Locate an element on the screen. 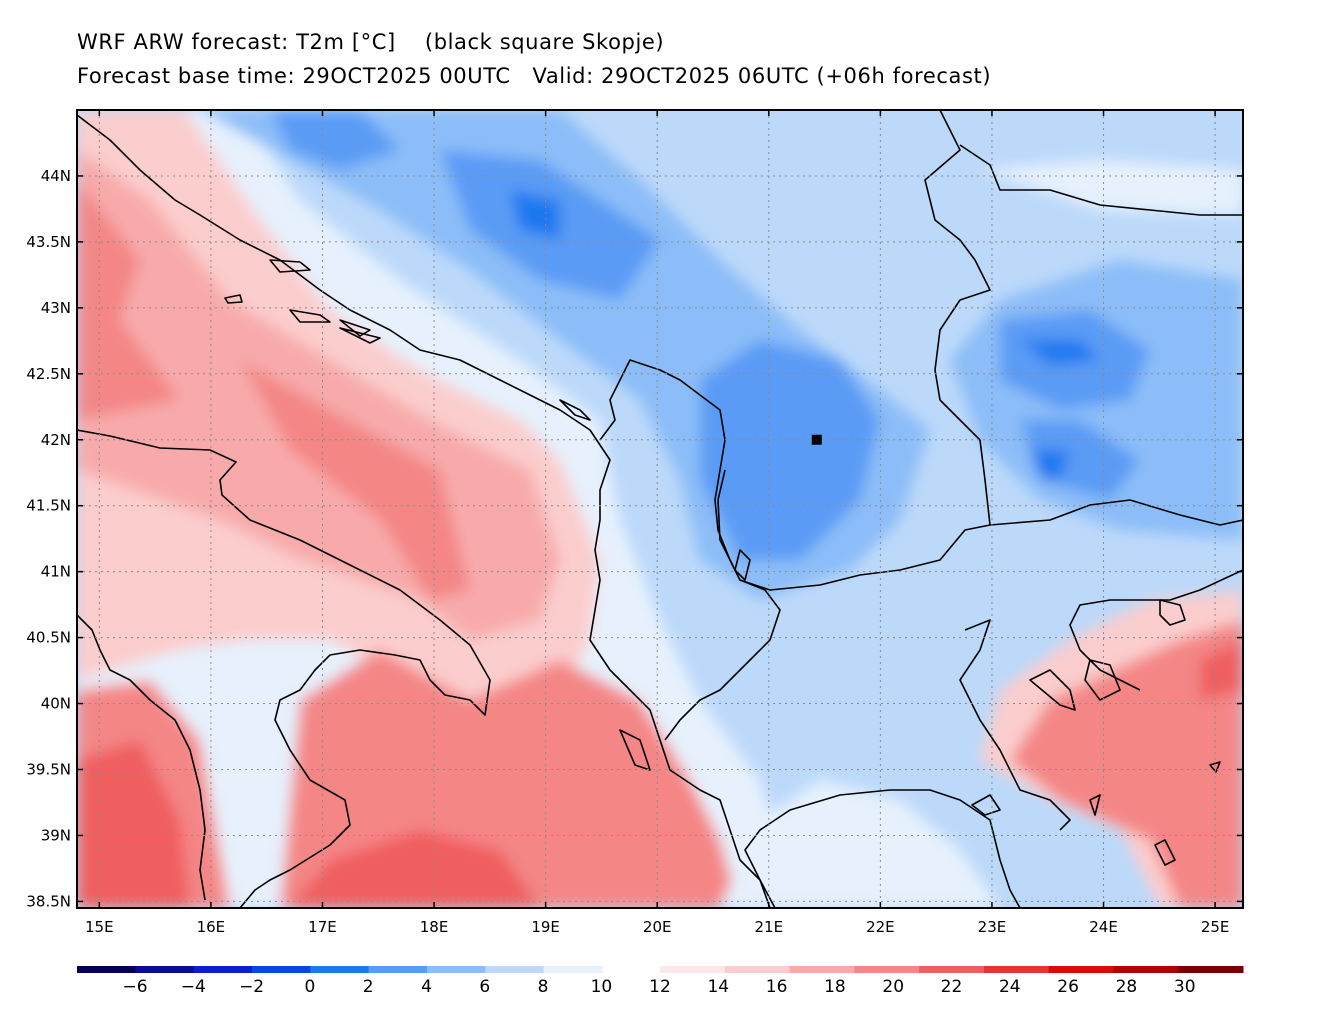 Image resolution: width=1320 pixels, height=1020 pixels. lat-tick-label: 39N is located at coordinates (56, 835).